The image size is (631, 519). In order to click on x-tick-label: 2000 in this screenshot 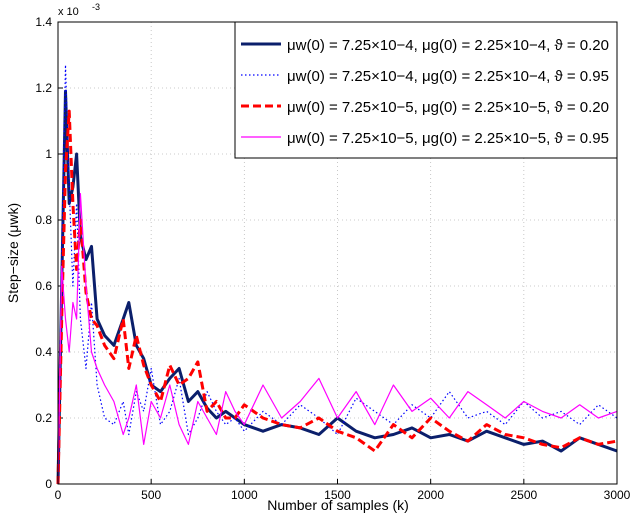, I will do `click(430, 495)`.